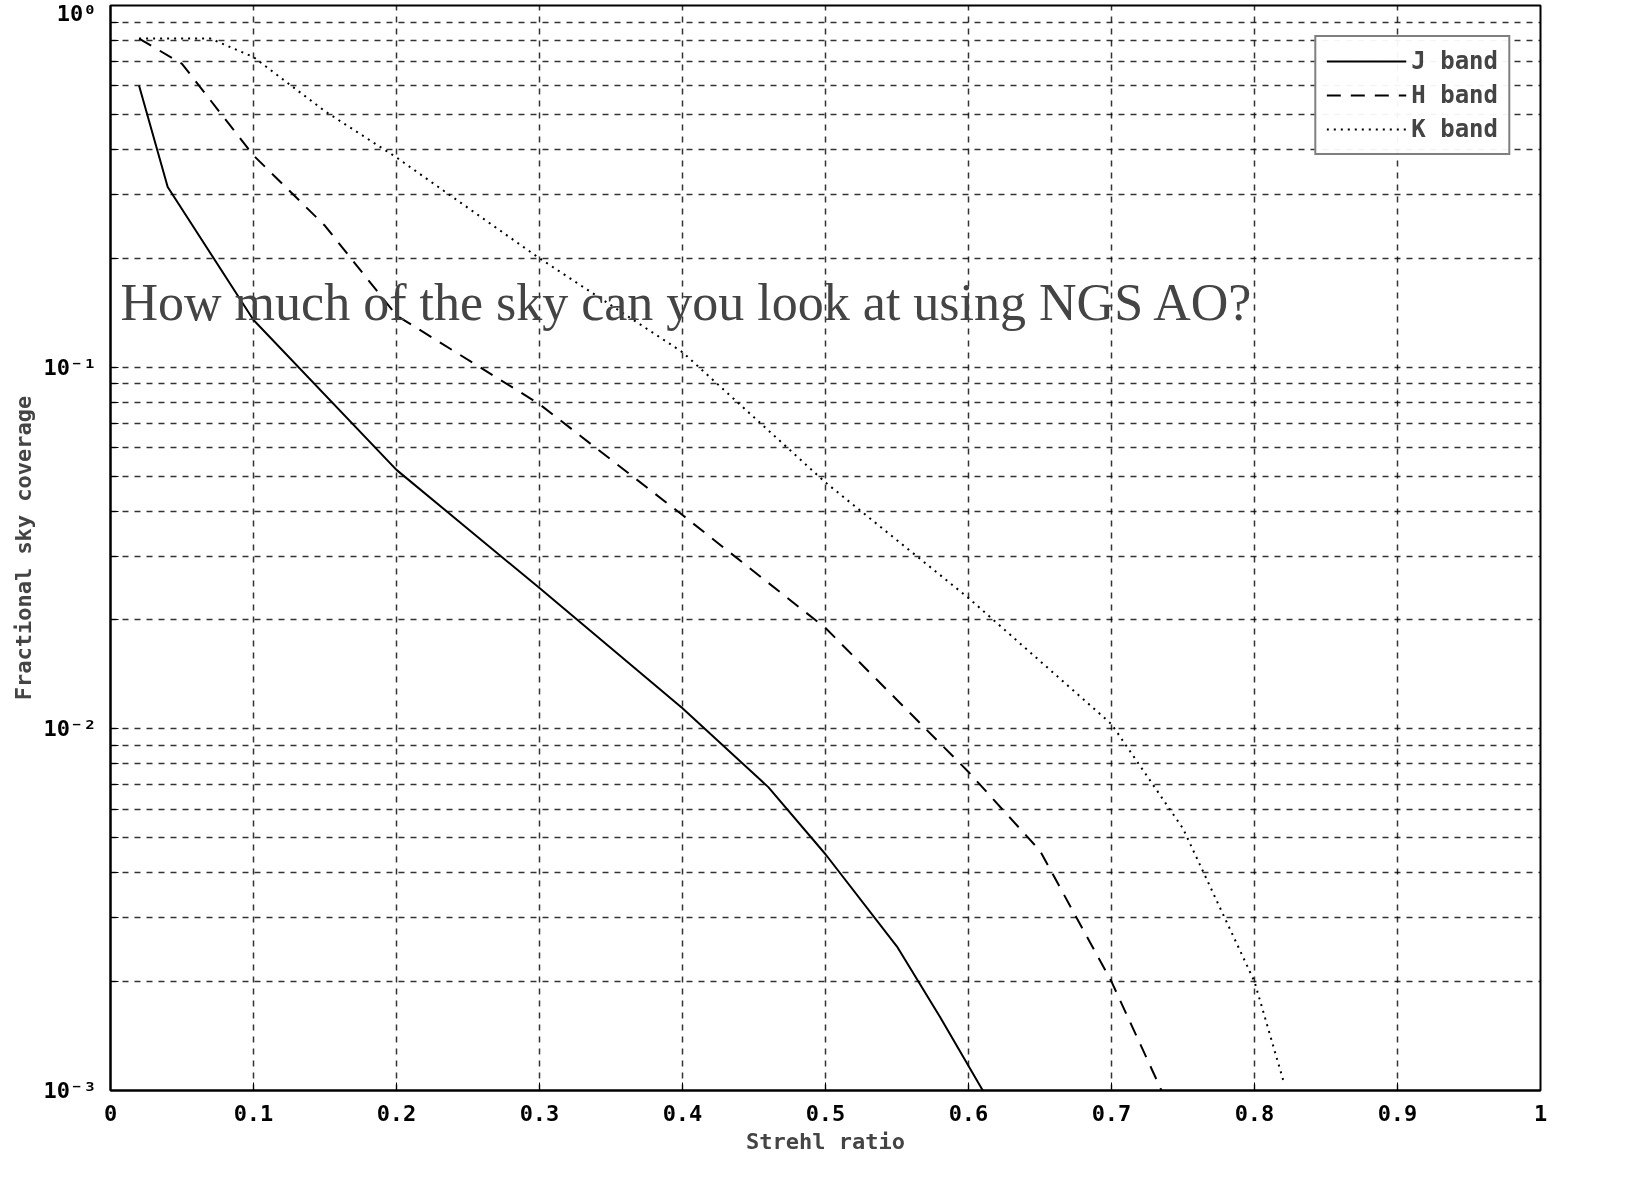 This screenshot has width=1630, height=1204. What do you see at coordinates (1454, 129) in the screenshot?
I see `legend-label: K band` at bounding box center [1454, 129].